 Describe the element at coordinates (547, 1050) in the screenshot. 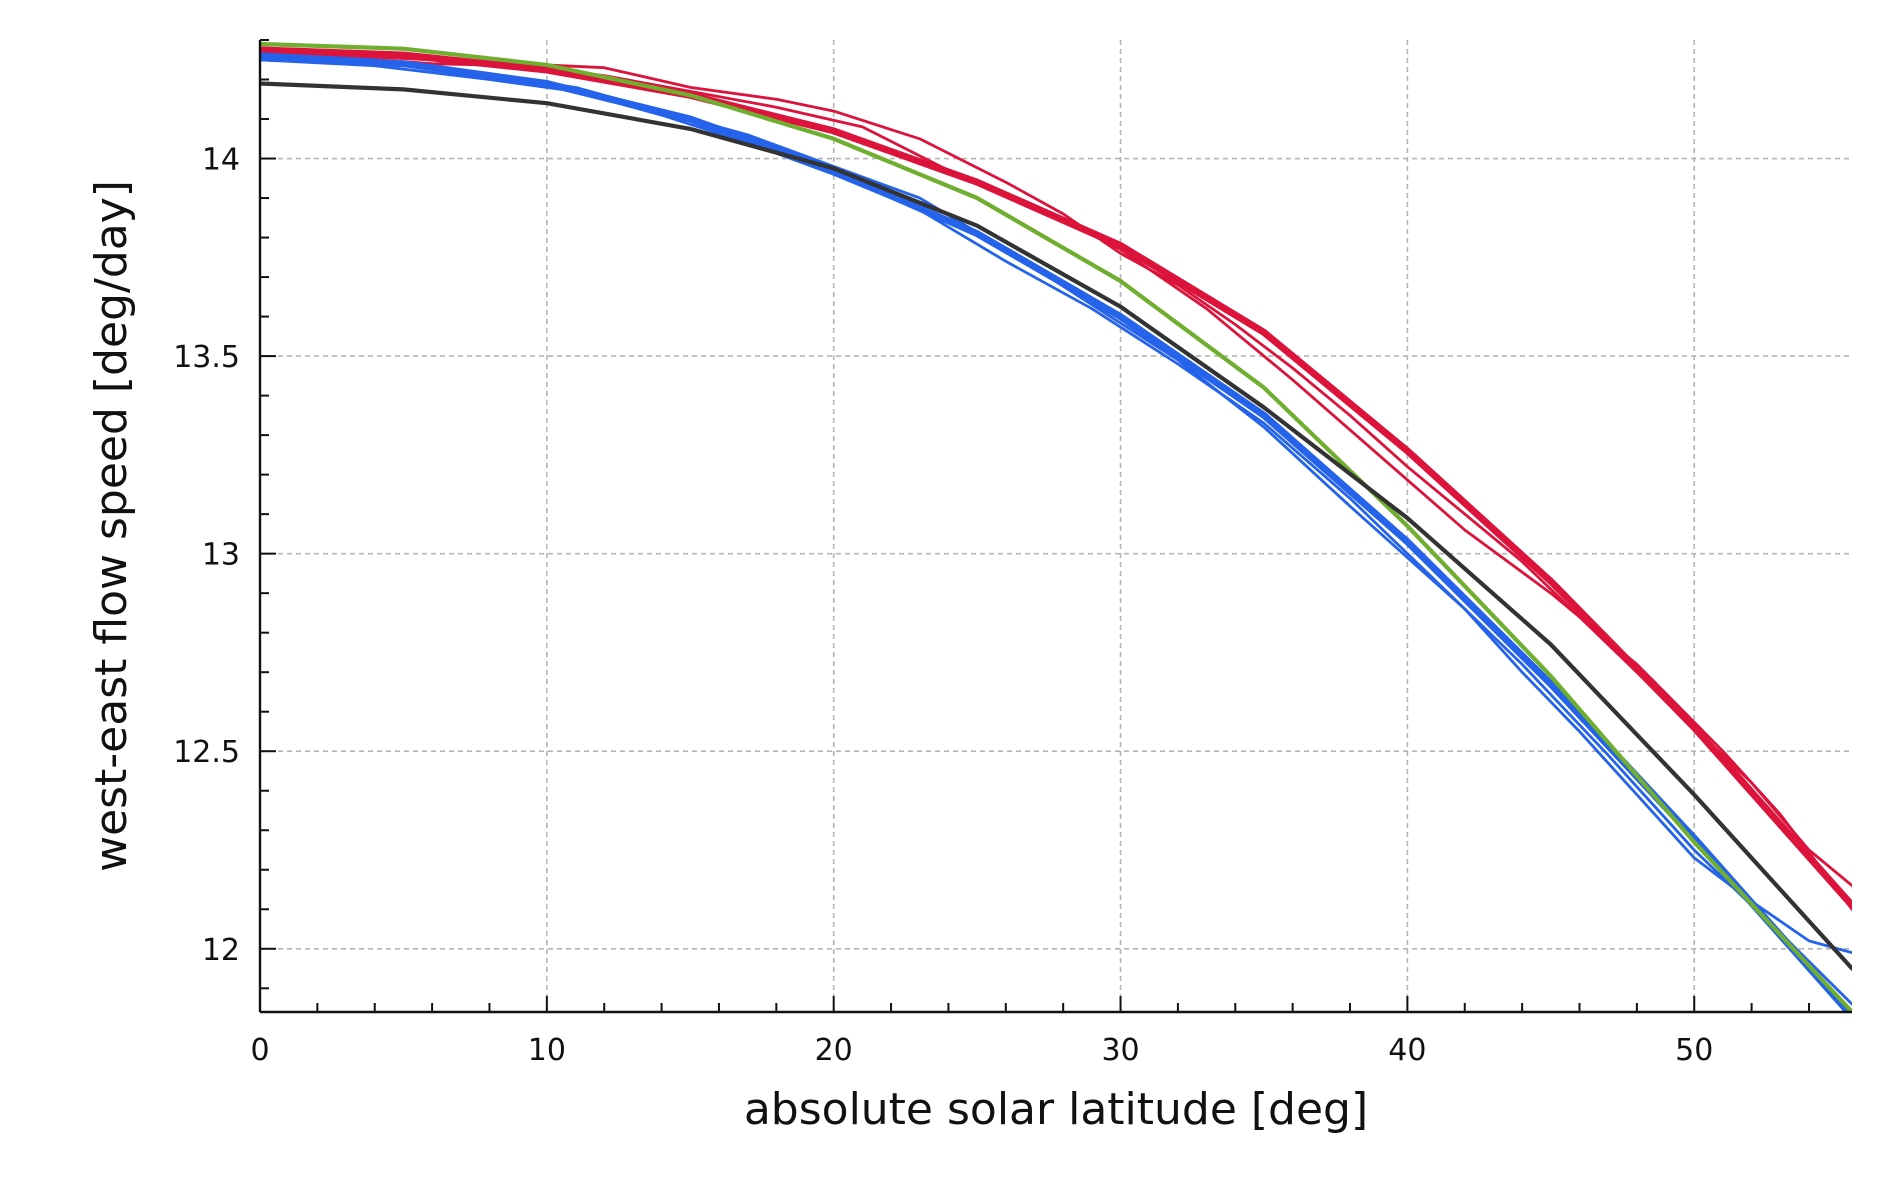

I see `x-tick-label: 10` at that location.